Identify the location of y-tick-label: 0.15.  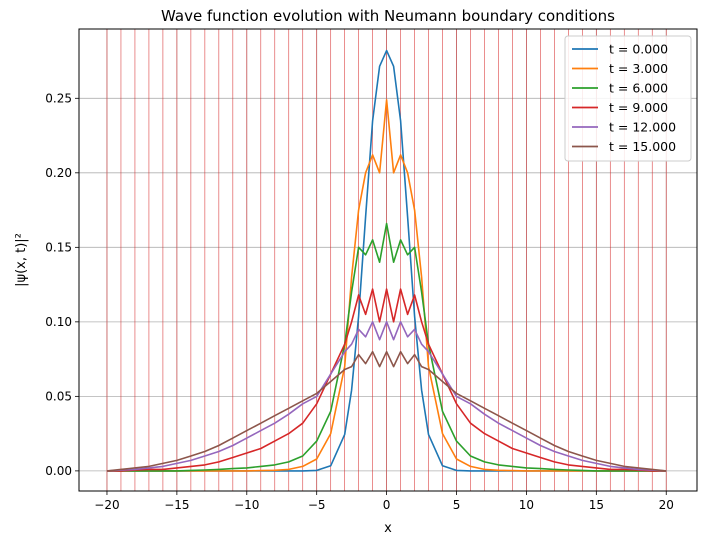
(58, 247).